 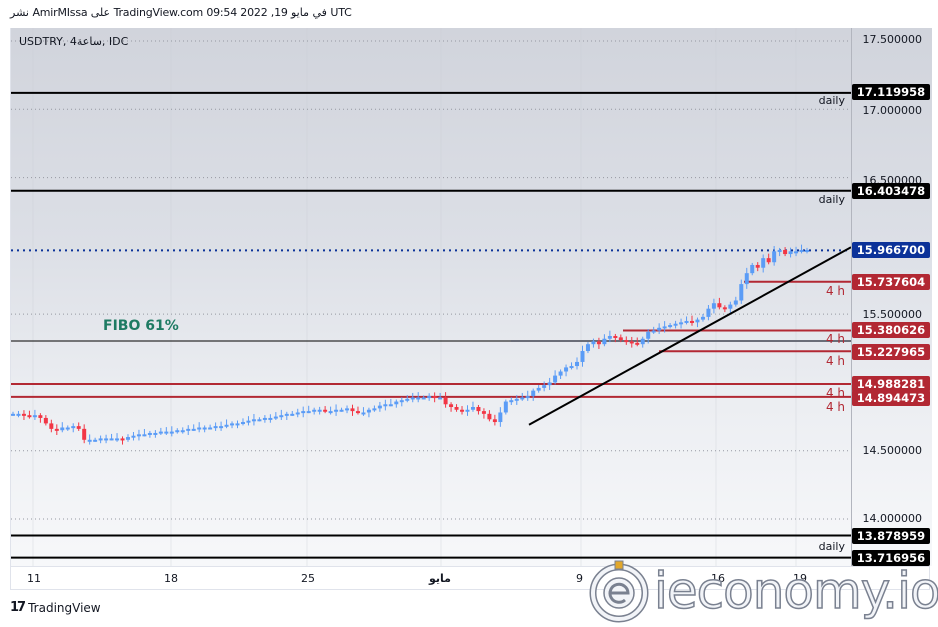 I want to click on watermark-text: ieconomy.io, so click(x=795, y=591).